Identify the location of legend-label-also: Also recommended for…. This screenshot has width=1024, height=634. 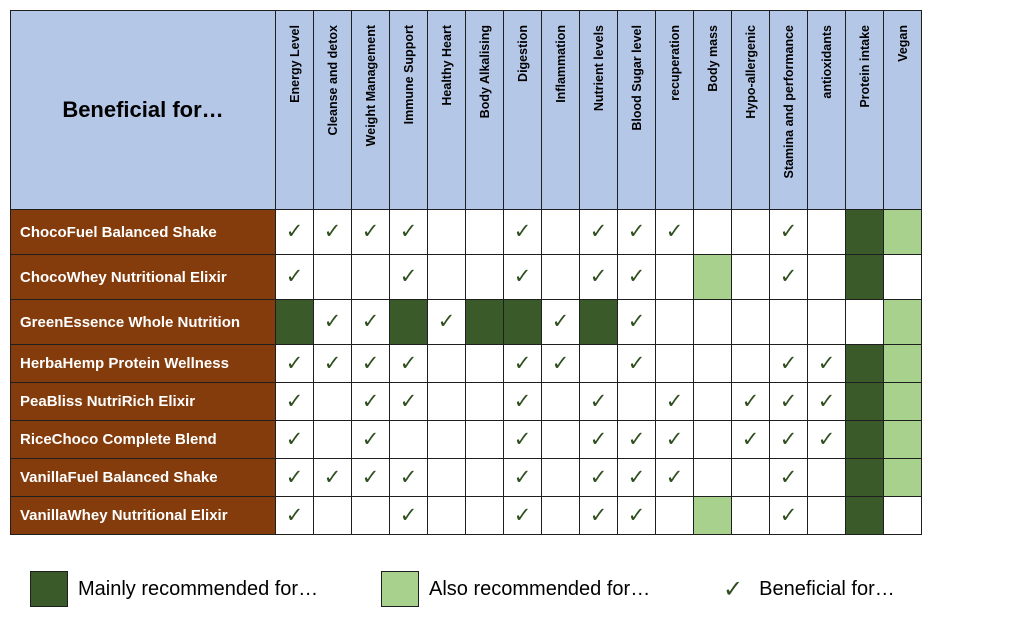
(540, 588).